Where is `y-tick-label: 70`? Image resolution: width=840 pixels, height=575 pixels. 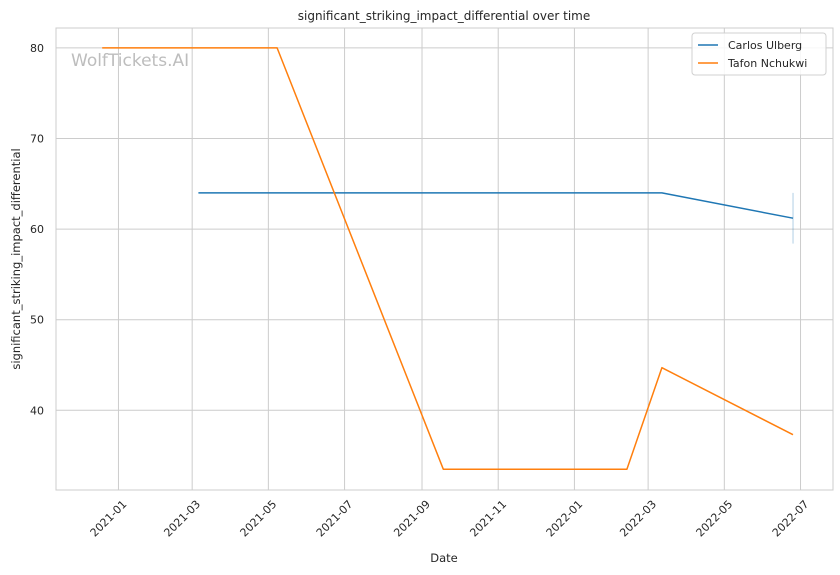 y-tick-label: 70 is located at coordinates (37, 139).